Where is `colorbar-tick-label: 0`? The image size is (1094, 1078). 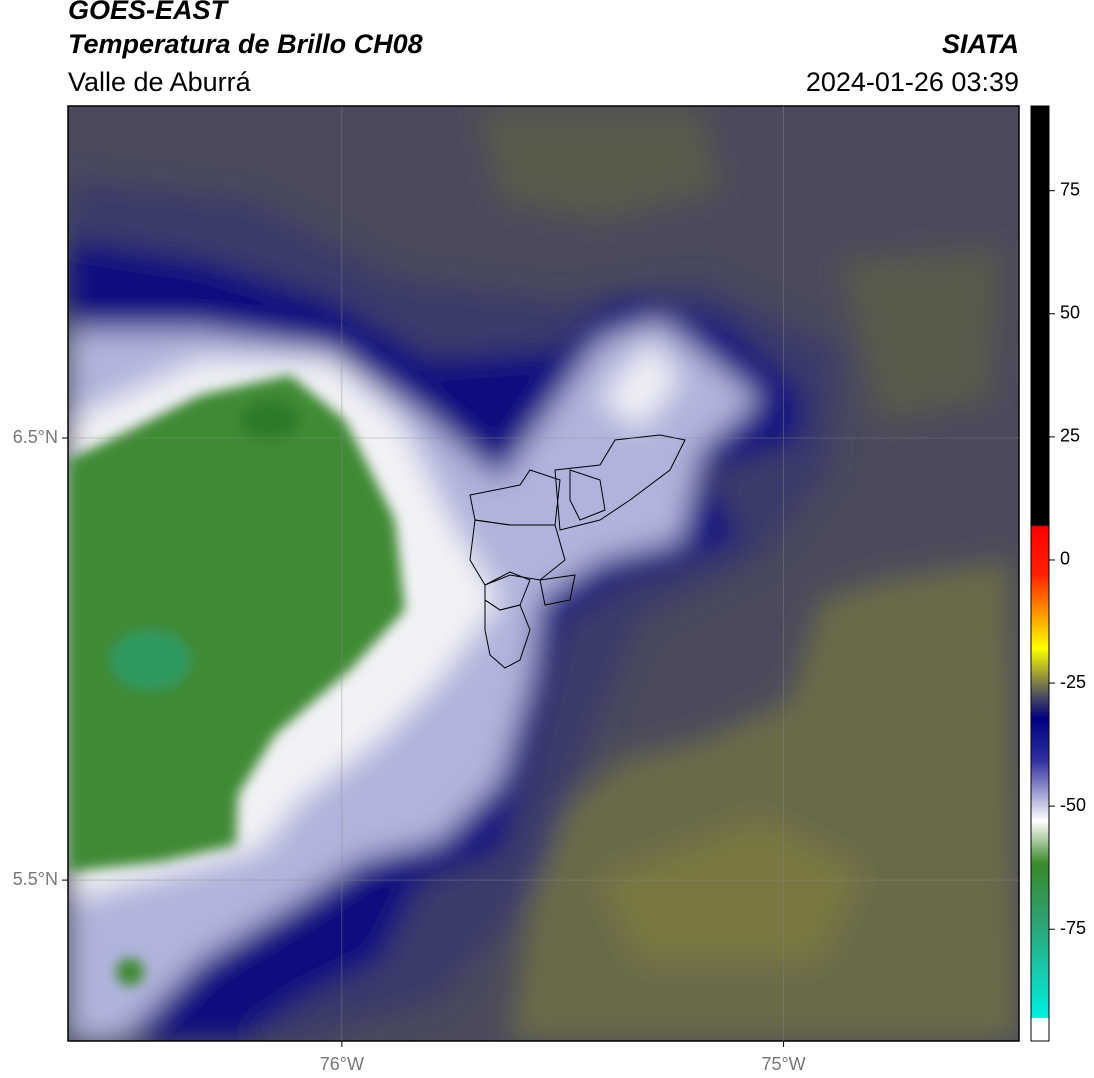
colorbar-tick-label: 0 is located at coordinates (1065, 559).